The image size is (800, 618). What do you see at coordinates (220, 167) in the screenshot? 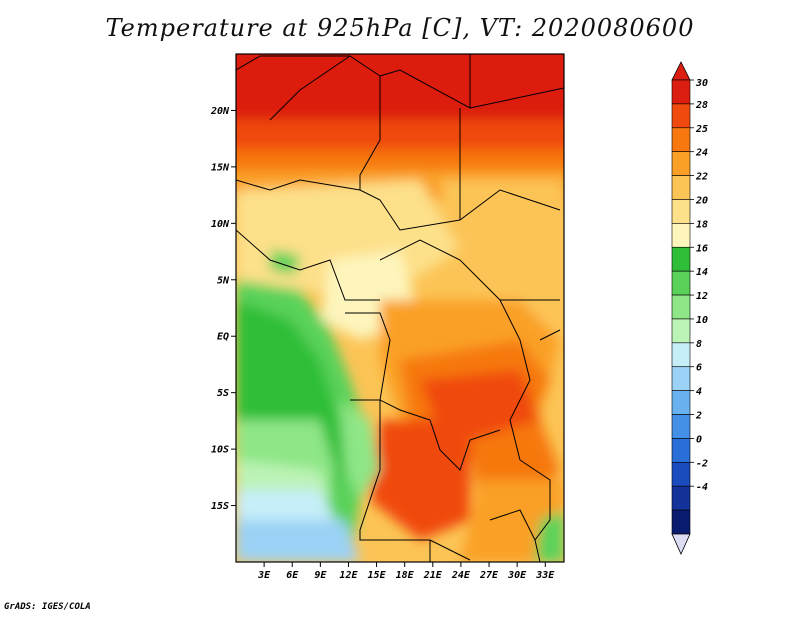
I see `lat-tick-label: 15N` at bounding box center [220, 167].